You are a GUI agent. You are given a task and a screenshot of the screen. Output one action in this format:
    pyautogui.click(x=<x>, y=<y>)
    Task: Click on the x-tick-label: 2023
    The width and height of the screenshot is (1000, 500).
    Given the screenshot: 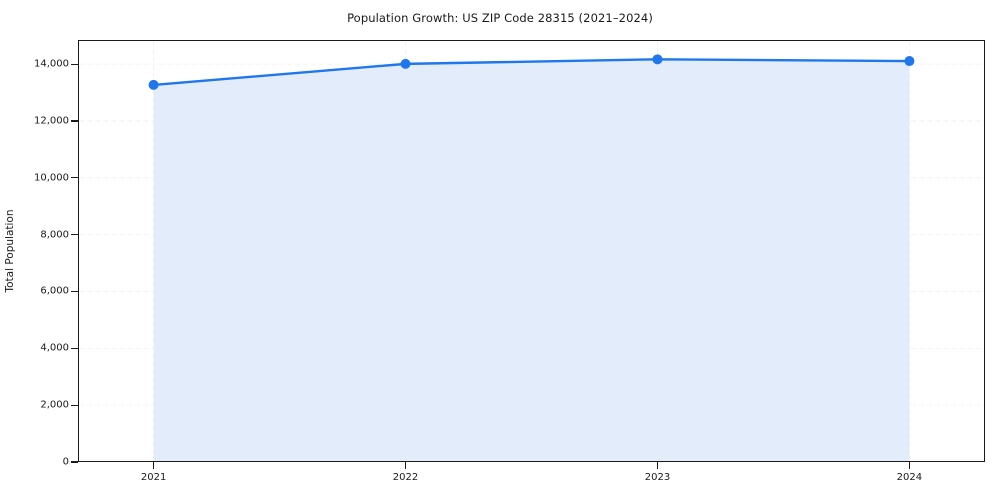 What is the action you would take?
    pyautogui.click(x=657, y=477)
    